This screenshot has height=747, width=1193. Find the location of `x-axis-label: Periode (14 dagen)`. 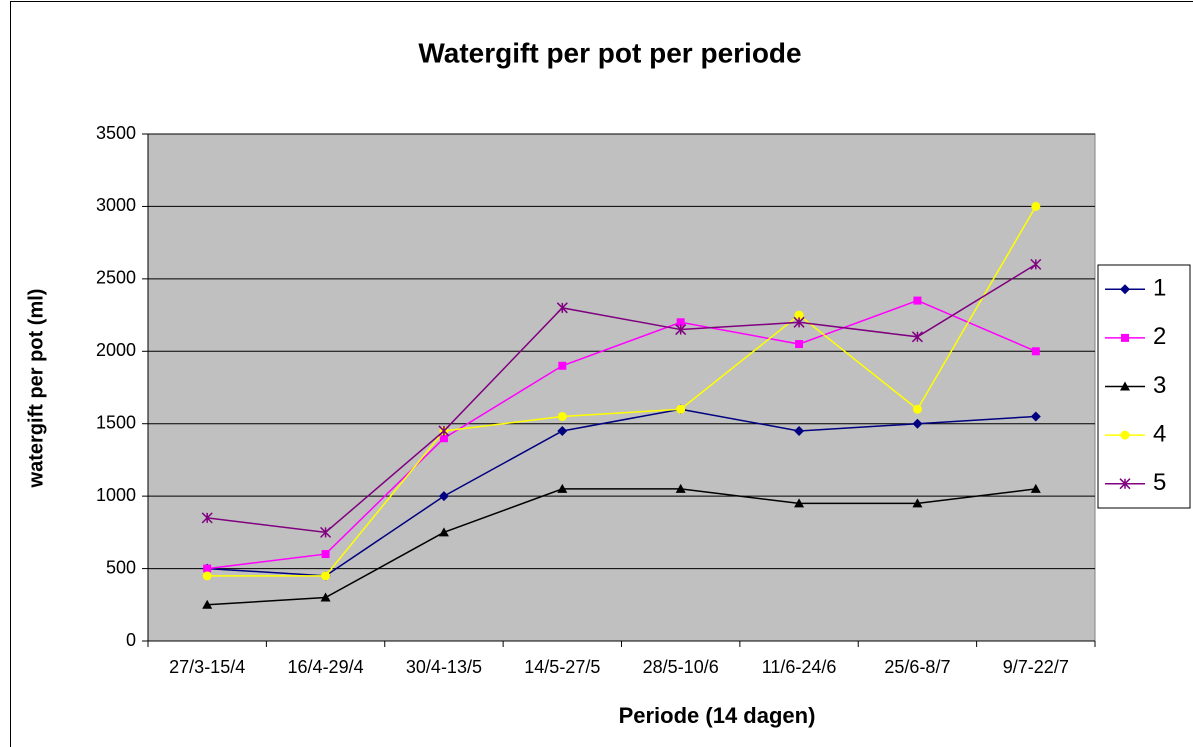

x-axis-label: Periode (14 dagen) is located at coordinates (717, 715).